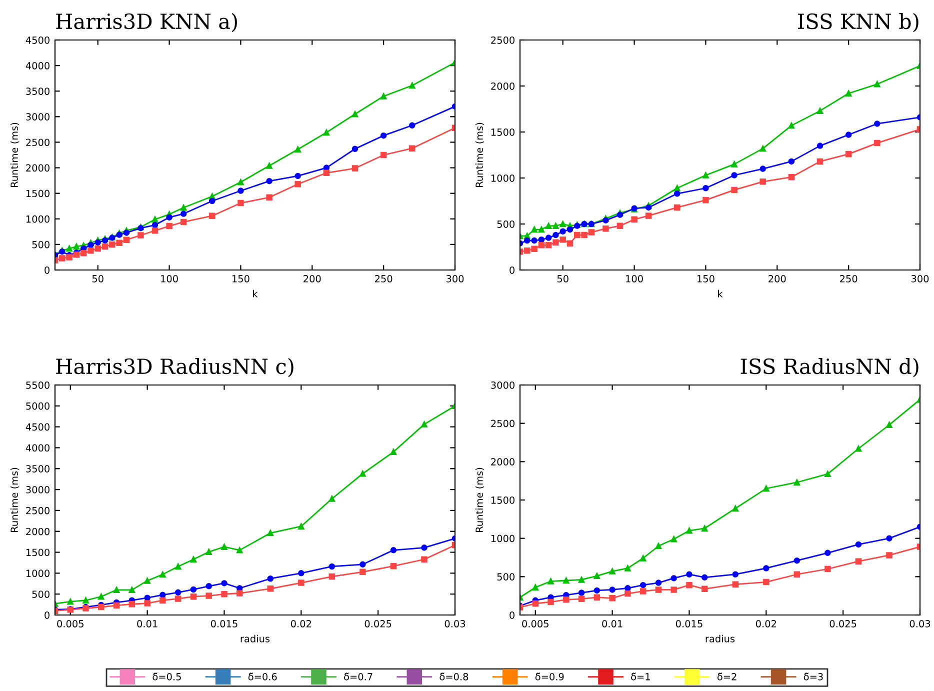 The image size is (934, 691). What do you see at coordinates (640, 676) in the screenshot?
I see `legend-label: δ̃=1` at bounding box center [640, 676].